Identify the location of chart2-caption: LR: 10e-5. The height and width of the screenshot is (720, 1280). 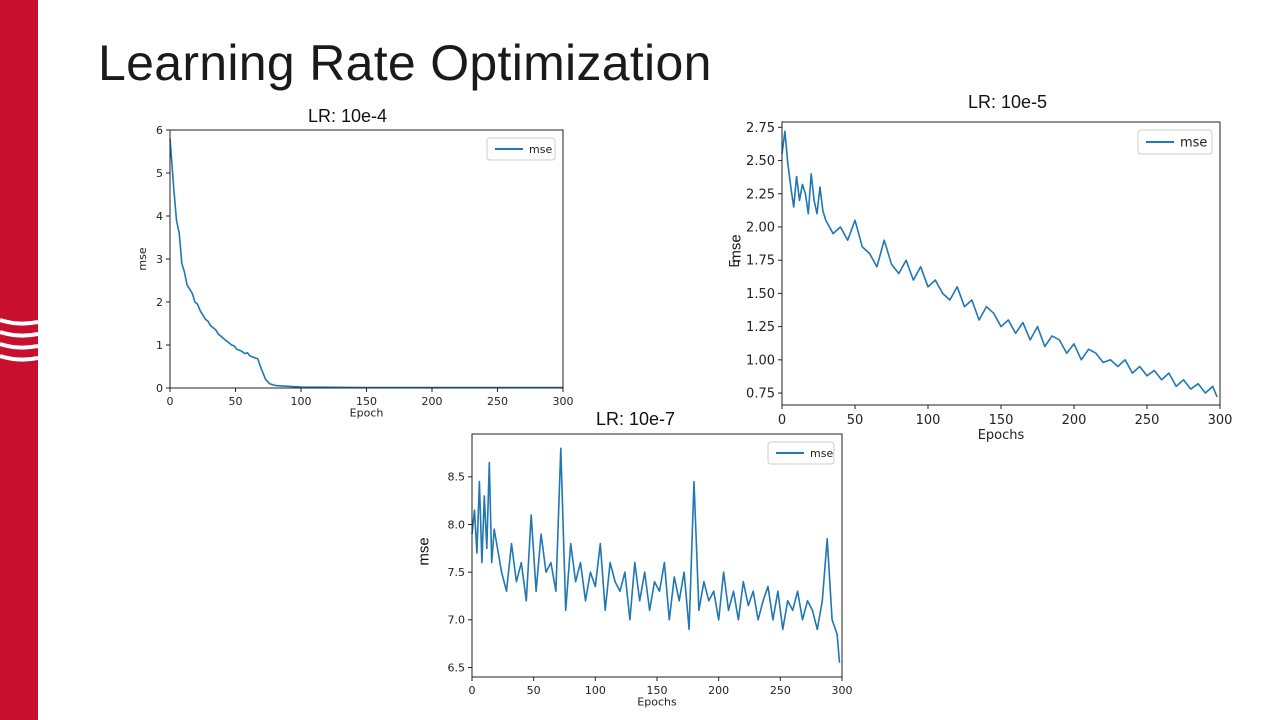
(1008, 102).